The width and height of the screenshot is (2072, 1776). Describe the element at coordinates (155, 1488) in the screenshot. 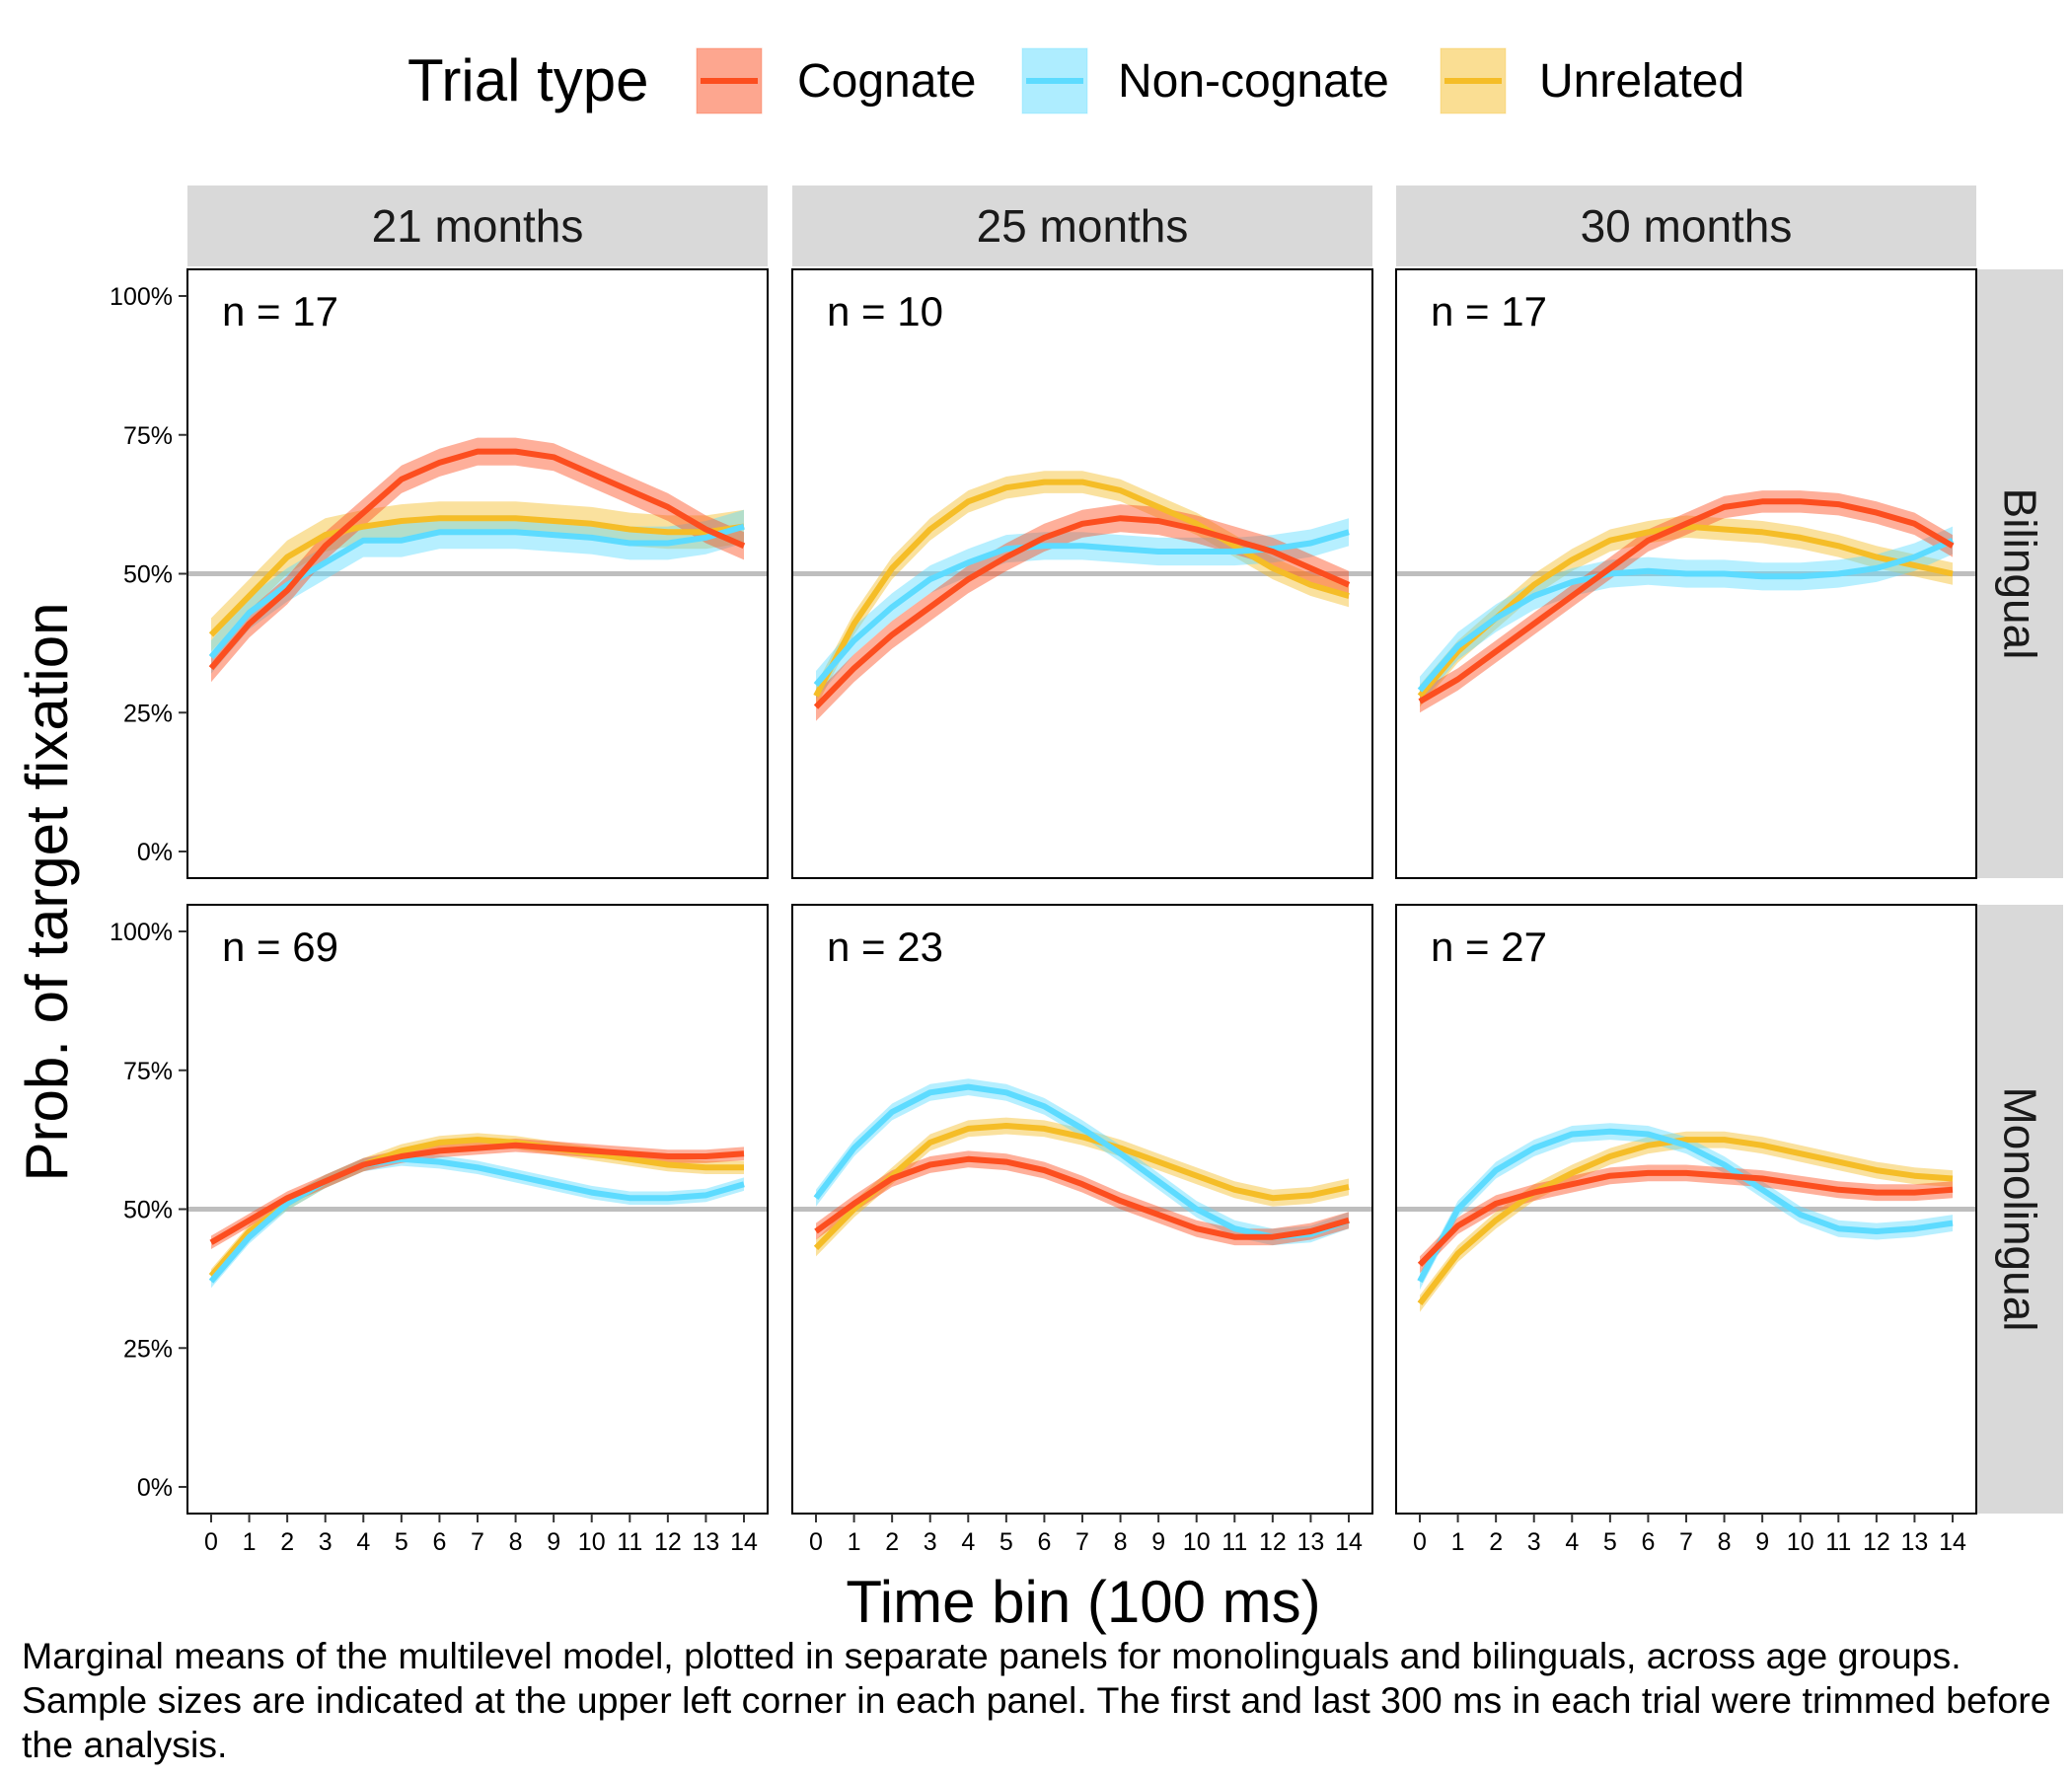

I see `y-tick-label-monolingual-0: 0%` at that location.